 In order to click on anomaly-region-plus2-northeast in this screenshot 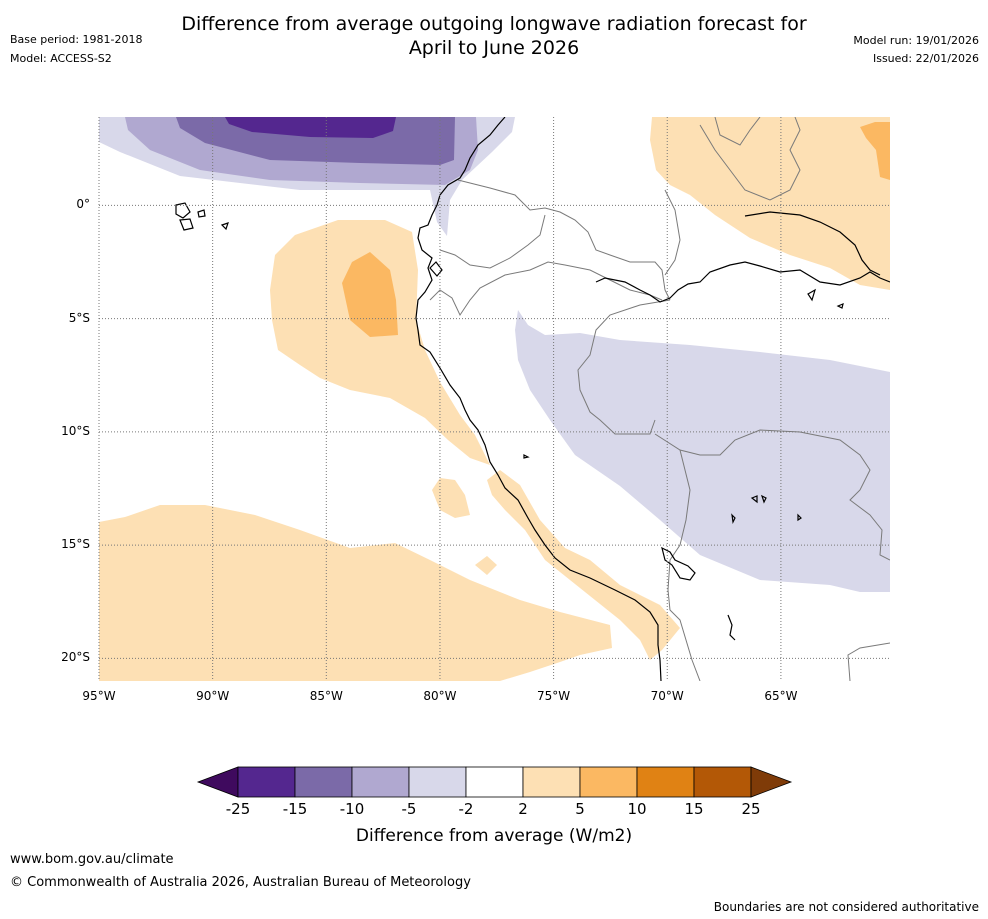, I will do `click(770, 203)`.